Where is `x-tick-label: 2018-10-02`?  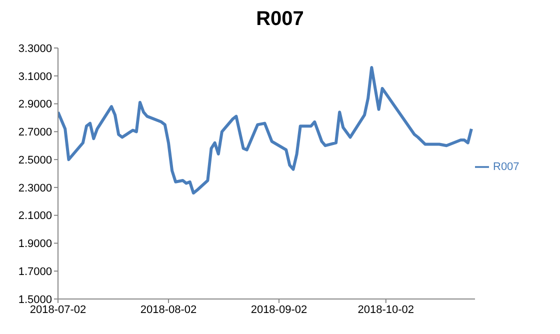
x-tick-label: 2018-10-02 is located at coordinates (386, 310).